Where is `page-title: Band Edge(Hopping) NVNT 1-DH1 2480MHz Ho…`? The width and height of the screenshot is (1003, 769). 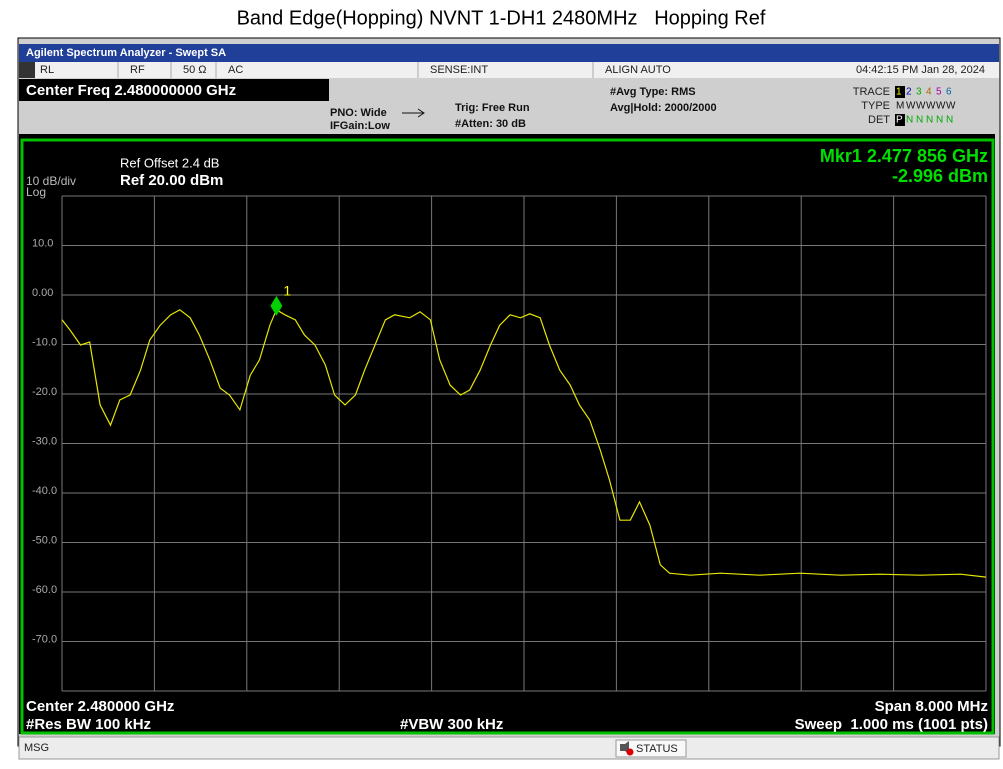 page-title: Band Edge(Hopping) NVNT 1-DH1 2480MHz Ho… is located at coordinates (501, 18).